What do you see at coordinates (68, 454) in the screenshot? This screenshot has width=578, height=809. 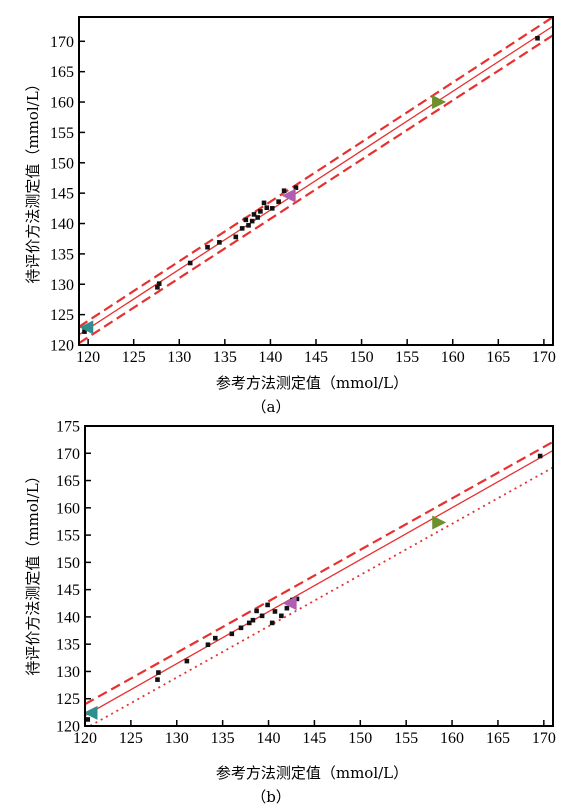 I see `panel-b-y-tick-label-170: 170` at bounding box center [68, 454].